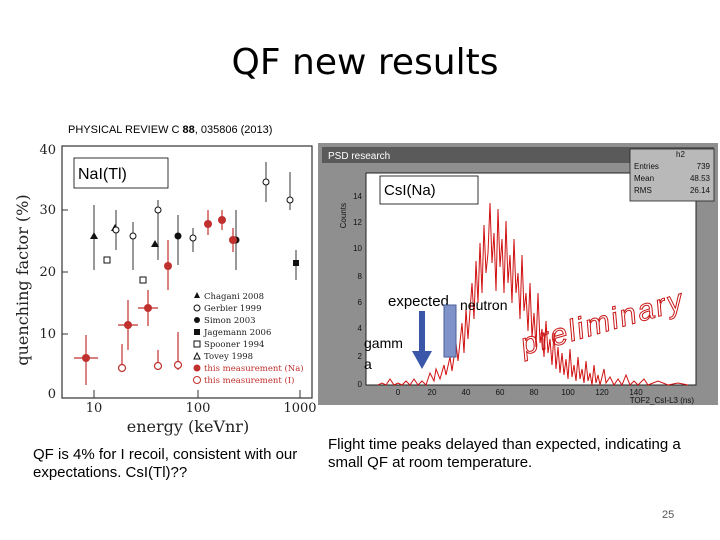 Image resolution: width=720 pixels, height=540 pixels. I want to click on neutron-label: neutron, so click(483, 305).